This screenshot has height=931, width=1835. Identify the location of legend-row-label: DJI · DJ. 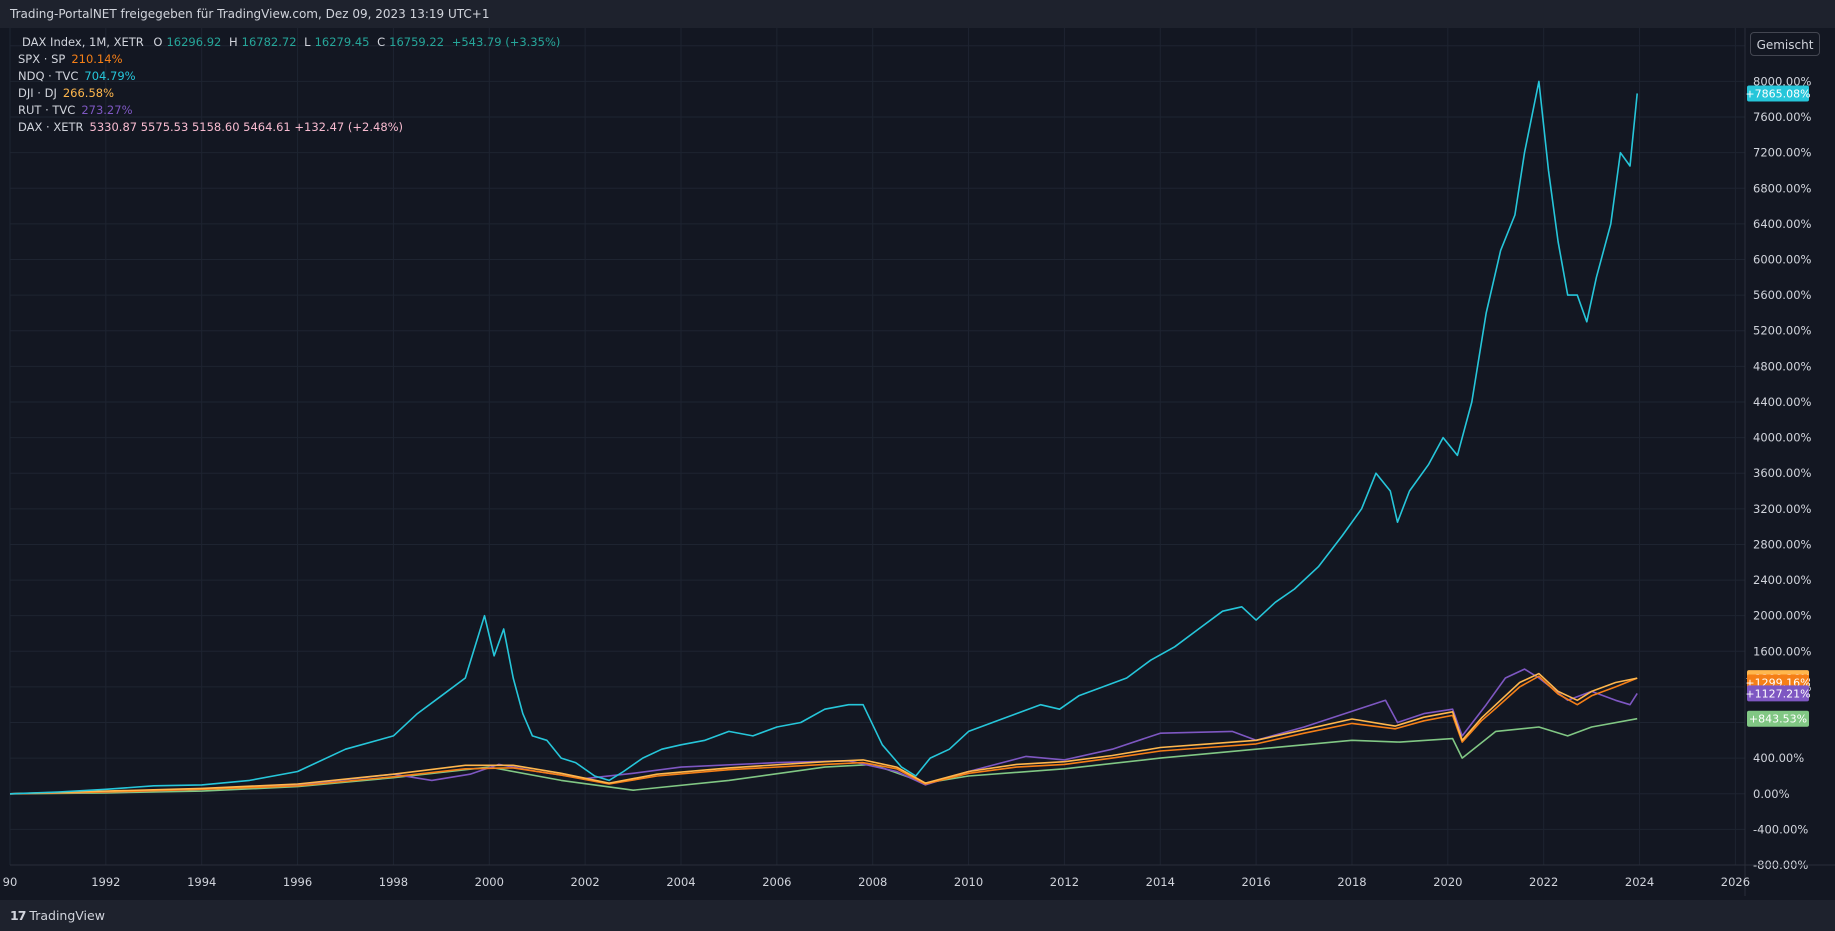
(37, 93).